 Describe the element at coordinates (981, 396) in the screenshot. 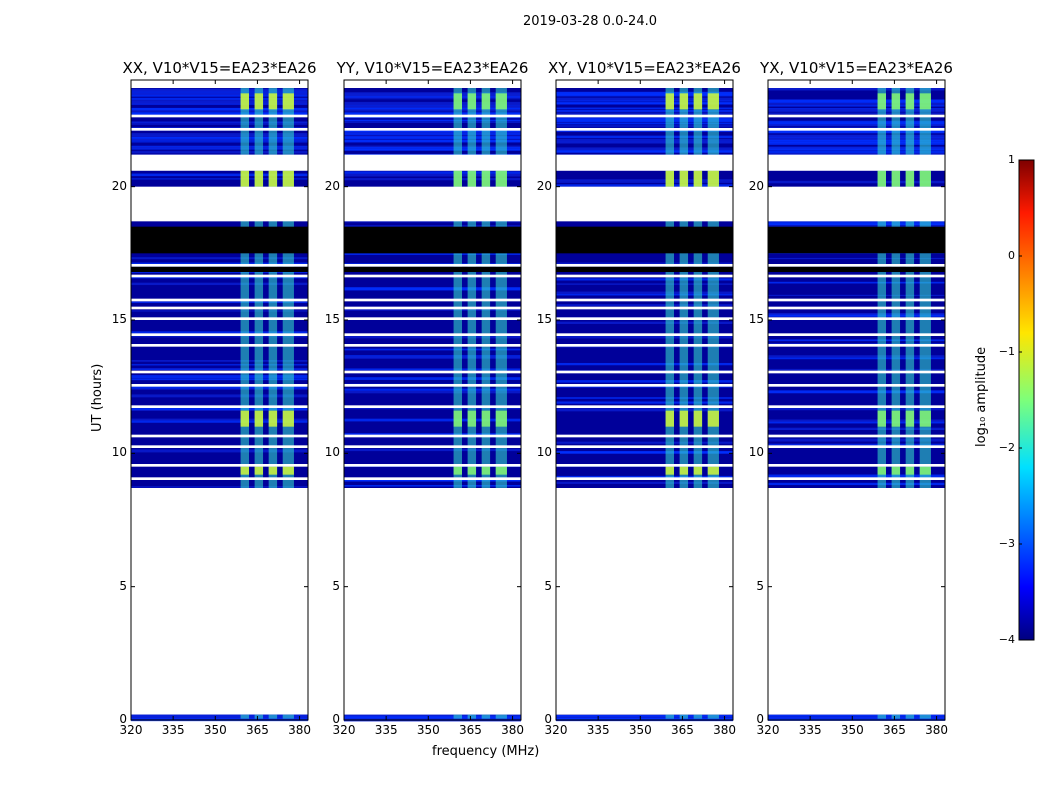

I see `colorbar-label: log₁₀ amplitude` at that location.